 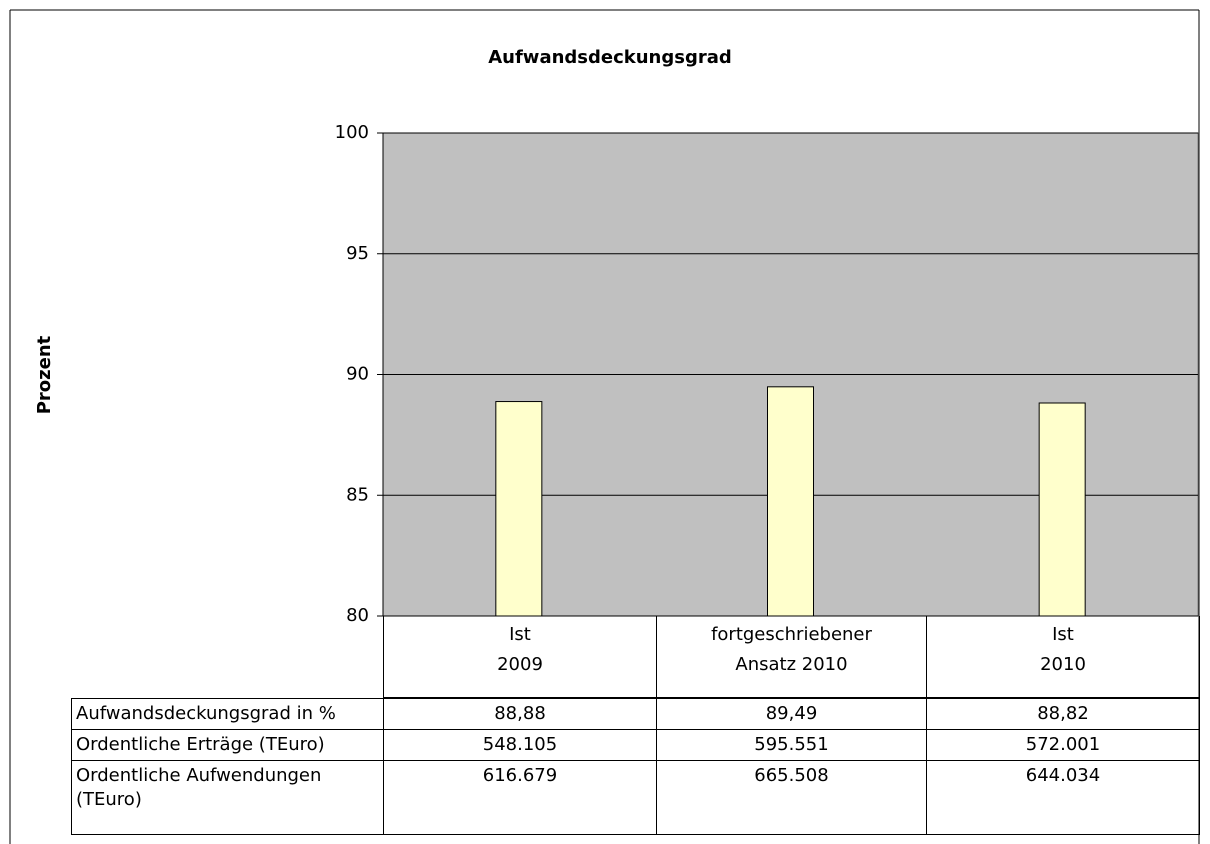 I want to click on y-tick-label: 85, so click(x=357, y=494).